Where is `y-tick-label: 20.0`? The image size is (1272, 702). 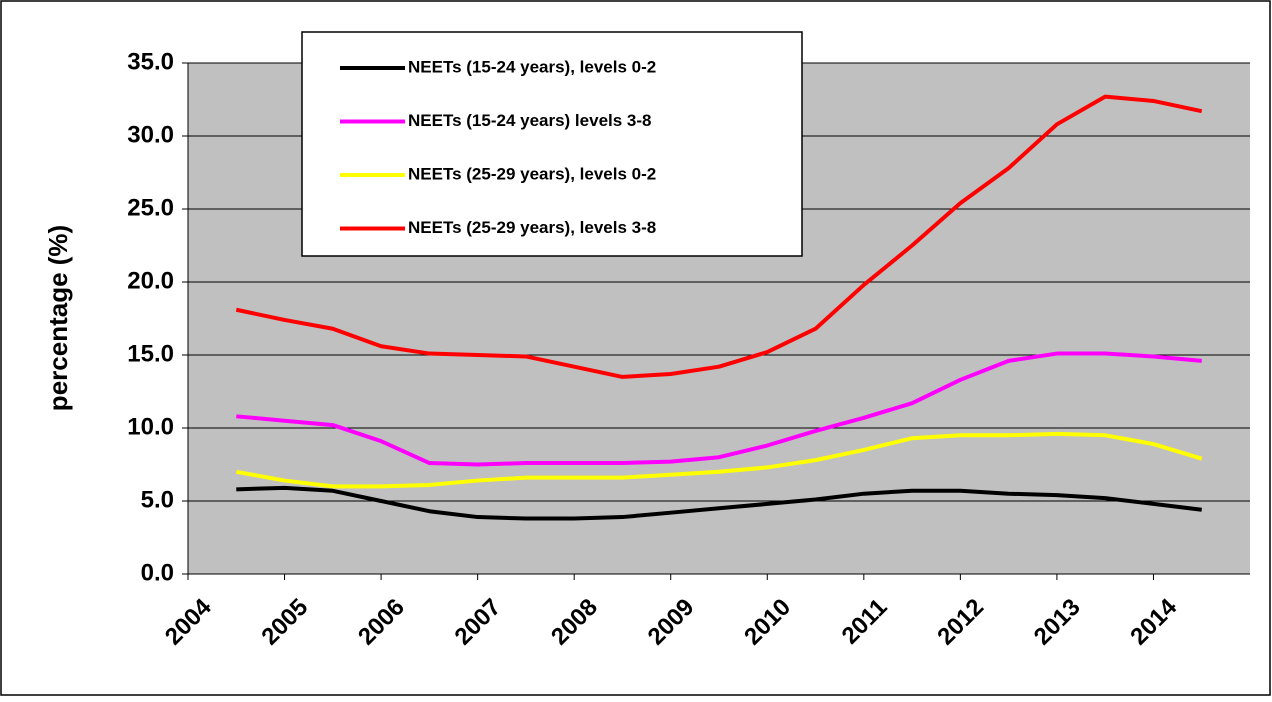 y-tick-label: 20.0 is located at coordinates (150, 280).